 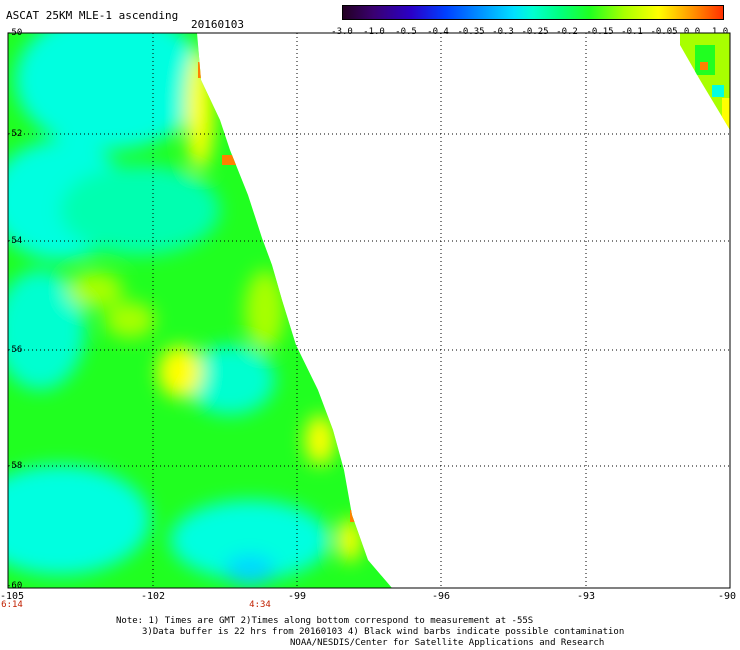 What do you see at coordinates (533, 12) in the screenshot?
I see `colorbar` at bounding box center [533, 12].